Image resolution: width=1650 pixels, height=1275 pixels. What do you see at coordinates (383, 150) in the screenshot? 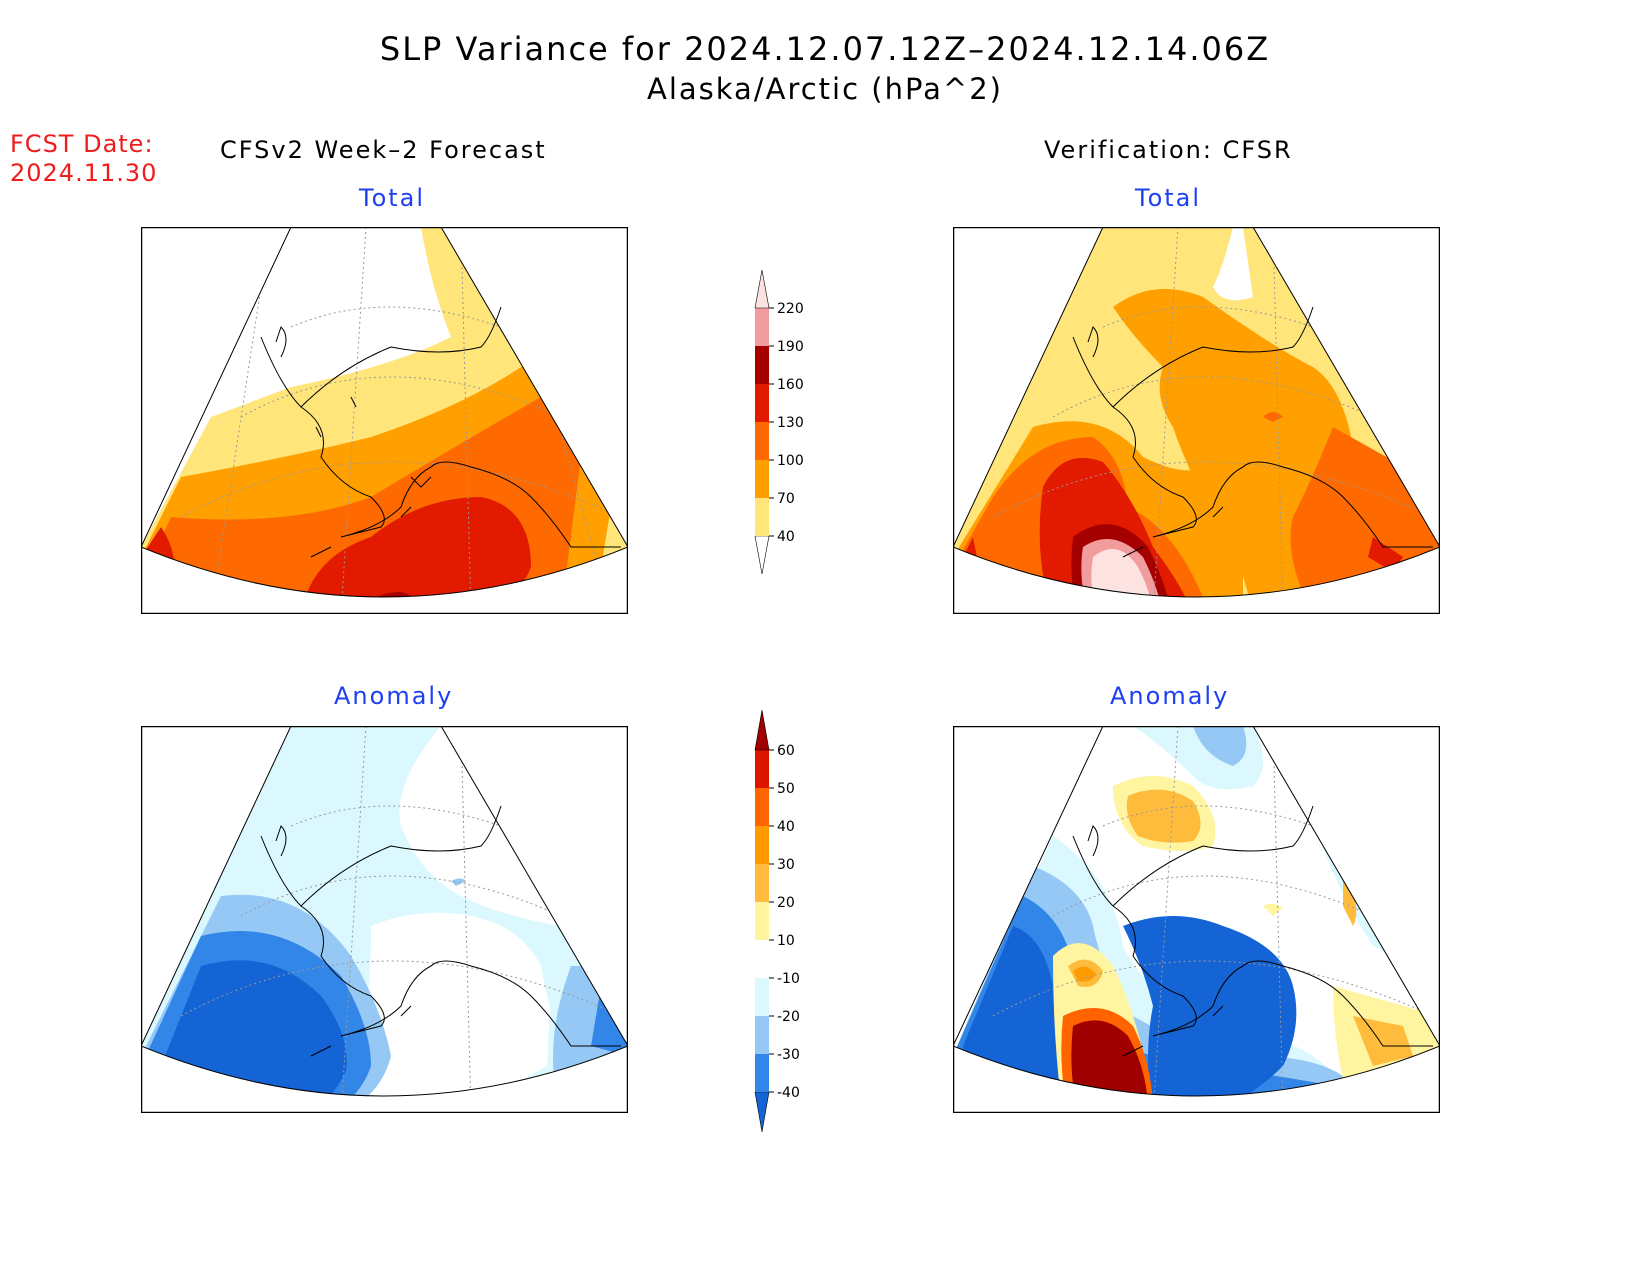
I see `forecast-column-title: CFSv2 Week–2 Forecast` at bounding box center [383, 150].